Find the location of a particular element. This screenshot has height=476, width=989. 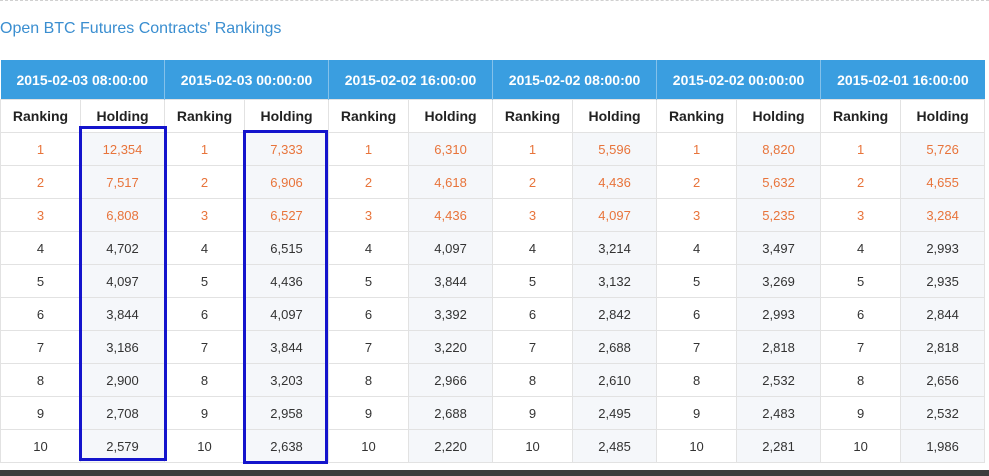

holding-cell: 4,702 is located at coordinates (122, 248).